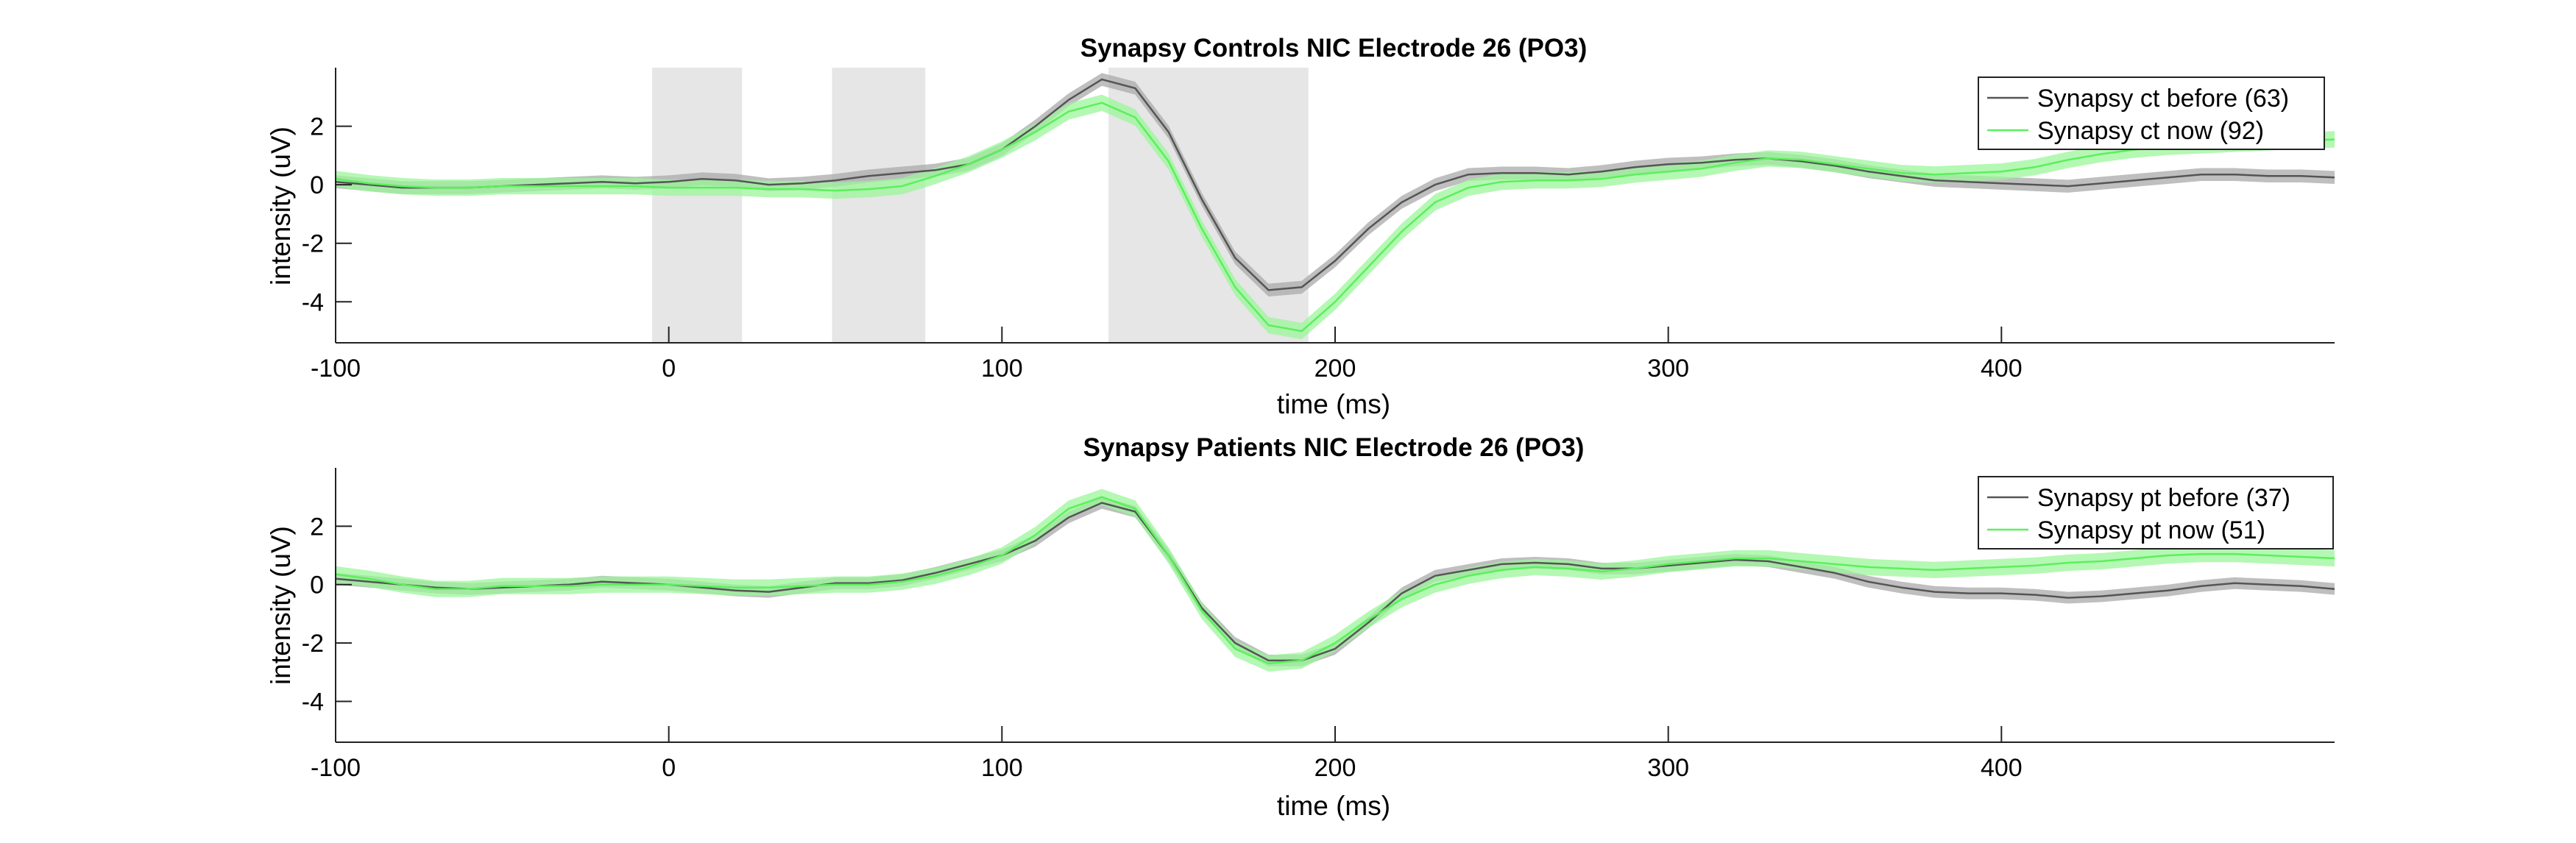 The image size is (2576, 843). What do you see at coordinates (1334, 48) in the screenshot?
I see `chart-title: Synapsy Controls NIC Electrode 26 (PO3)` at bounding box center [1334, 48].